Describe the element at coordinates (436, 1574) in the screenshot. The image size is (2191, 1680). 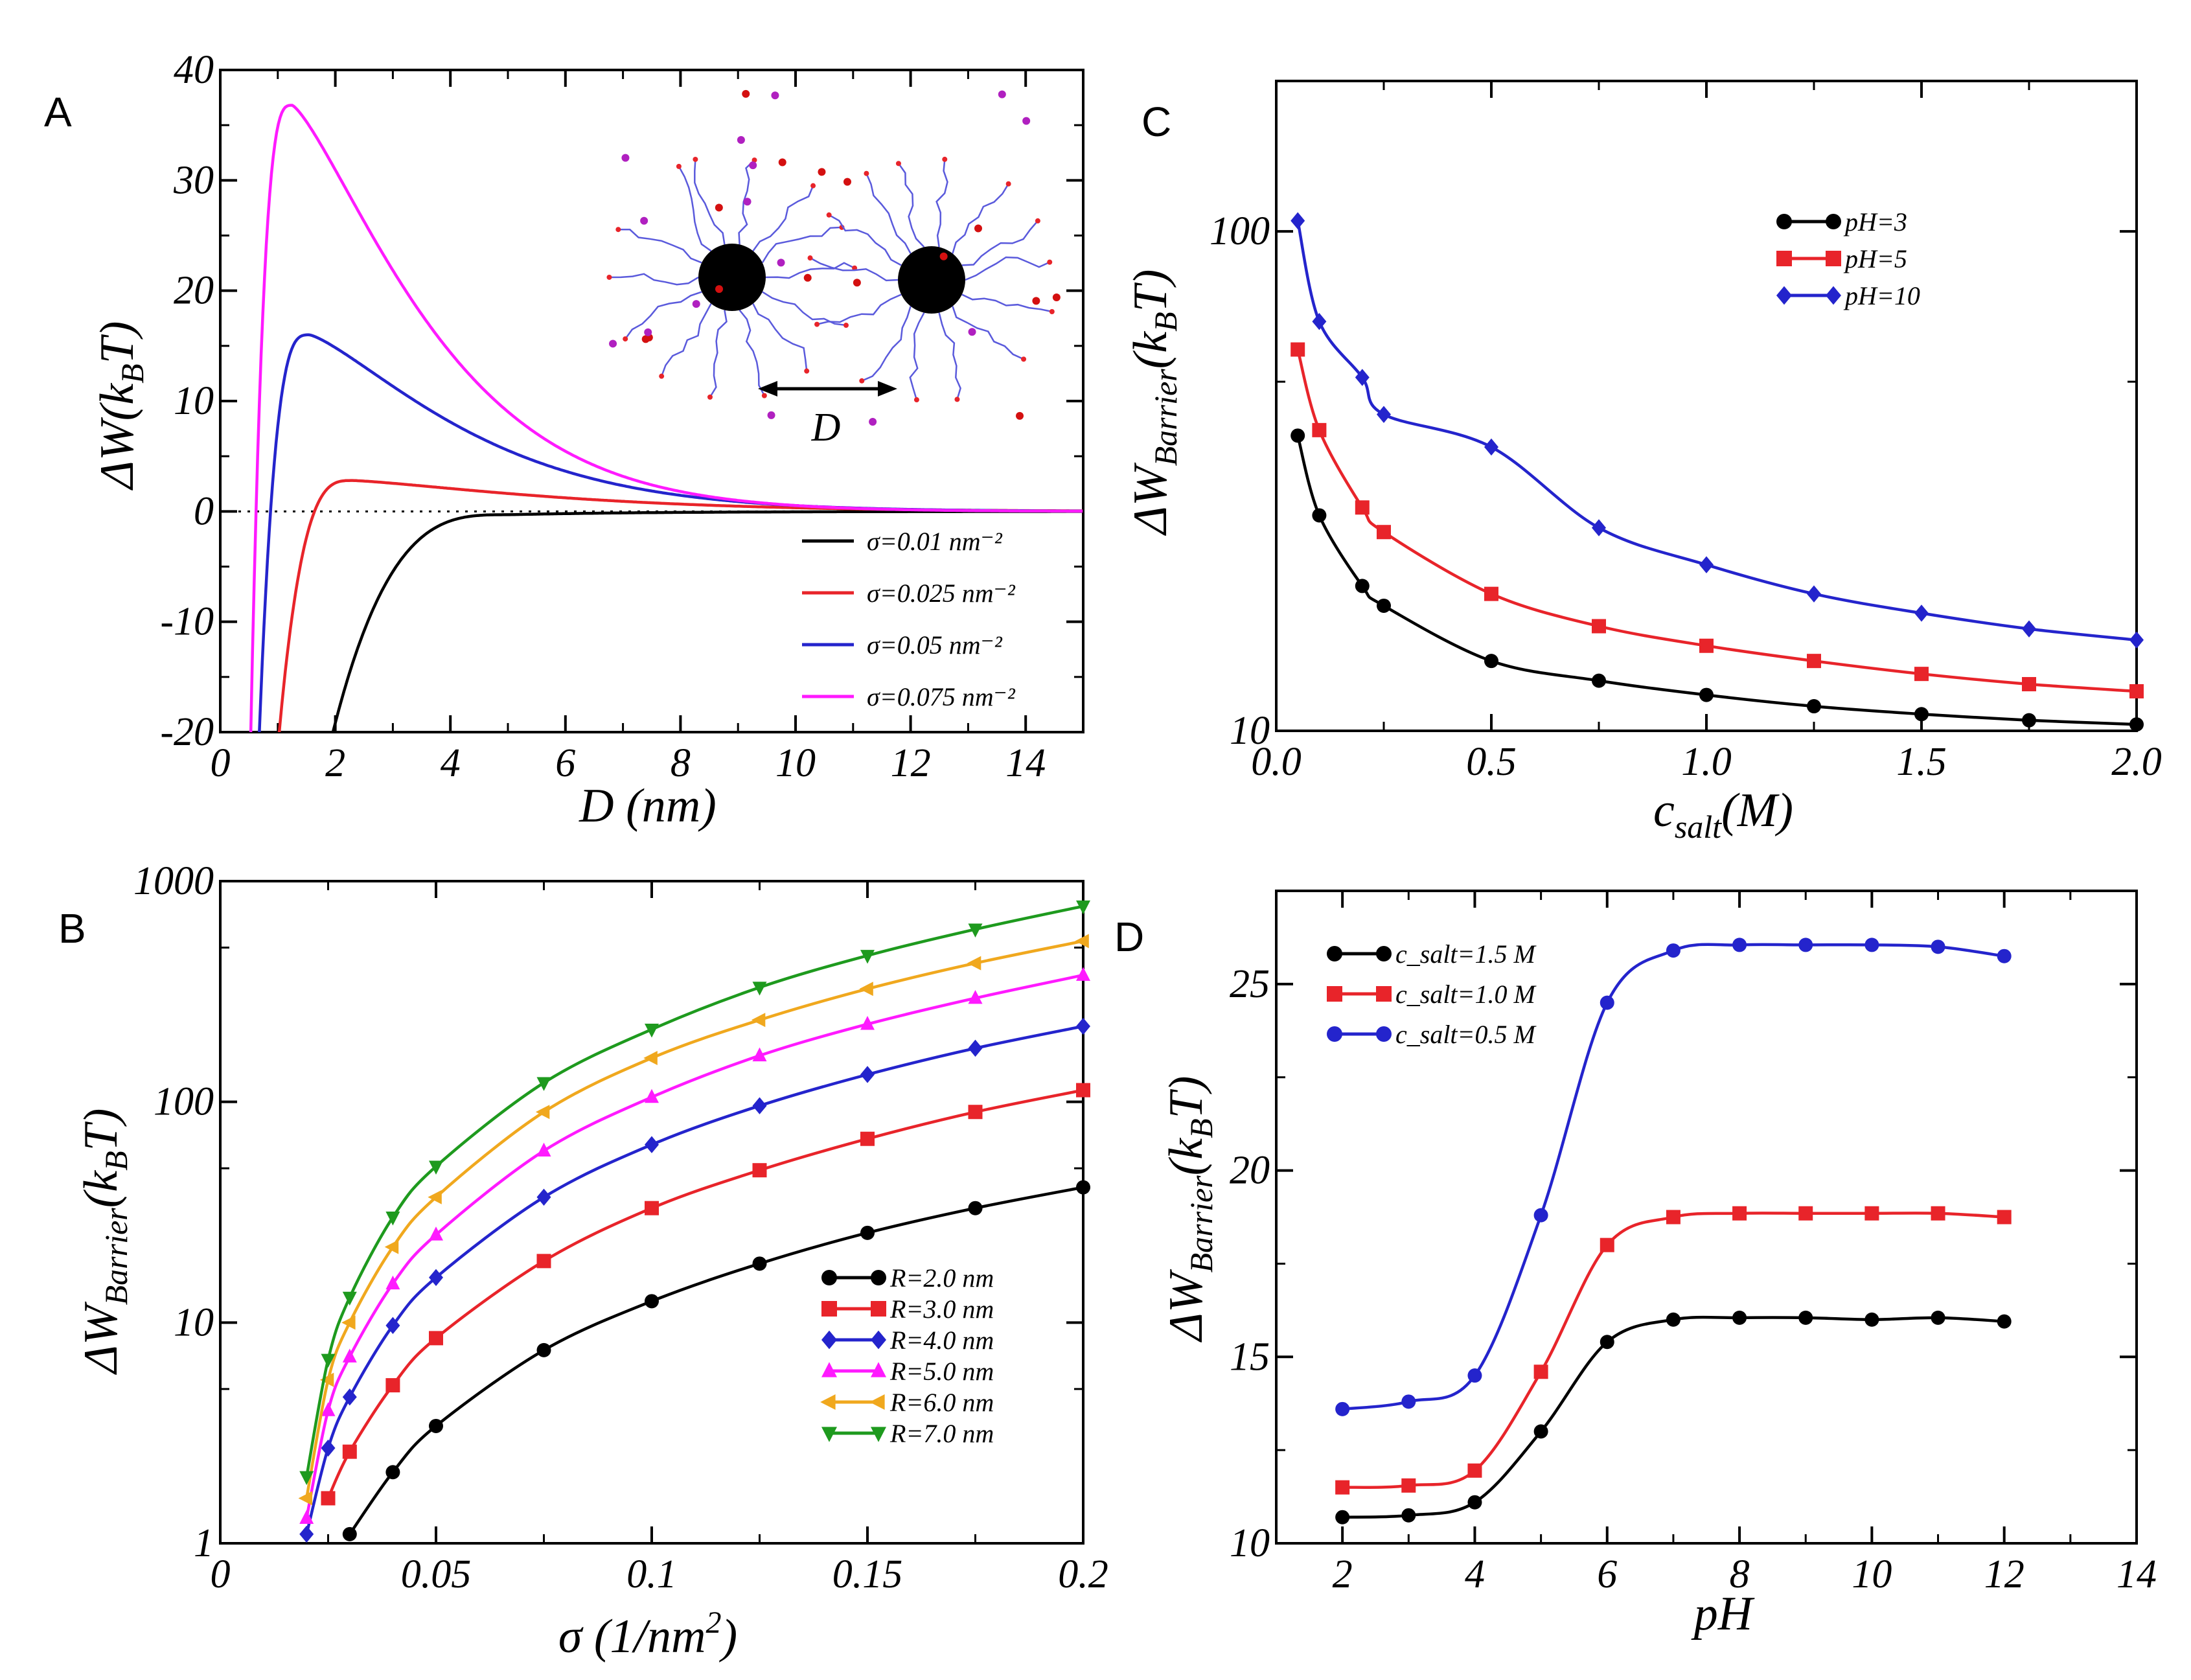
I see `x-tick-label-b: 0.05` at that location.